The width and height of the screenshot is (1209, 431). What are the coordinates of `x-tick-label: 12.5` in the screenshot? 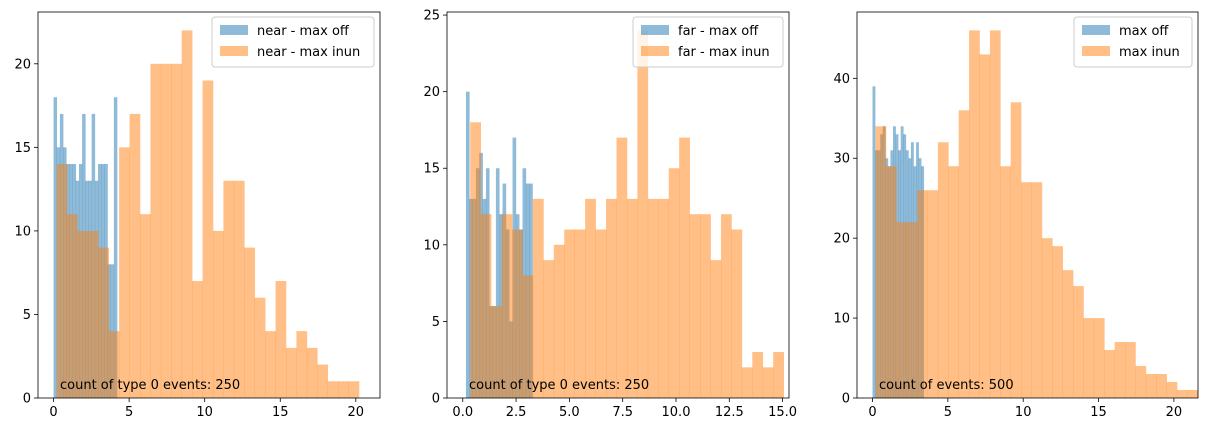 It's located at (729, 412).